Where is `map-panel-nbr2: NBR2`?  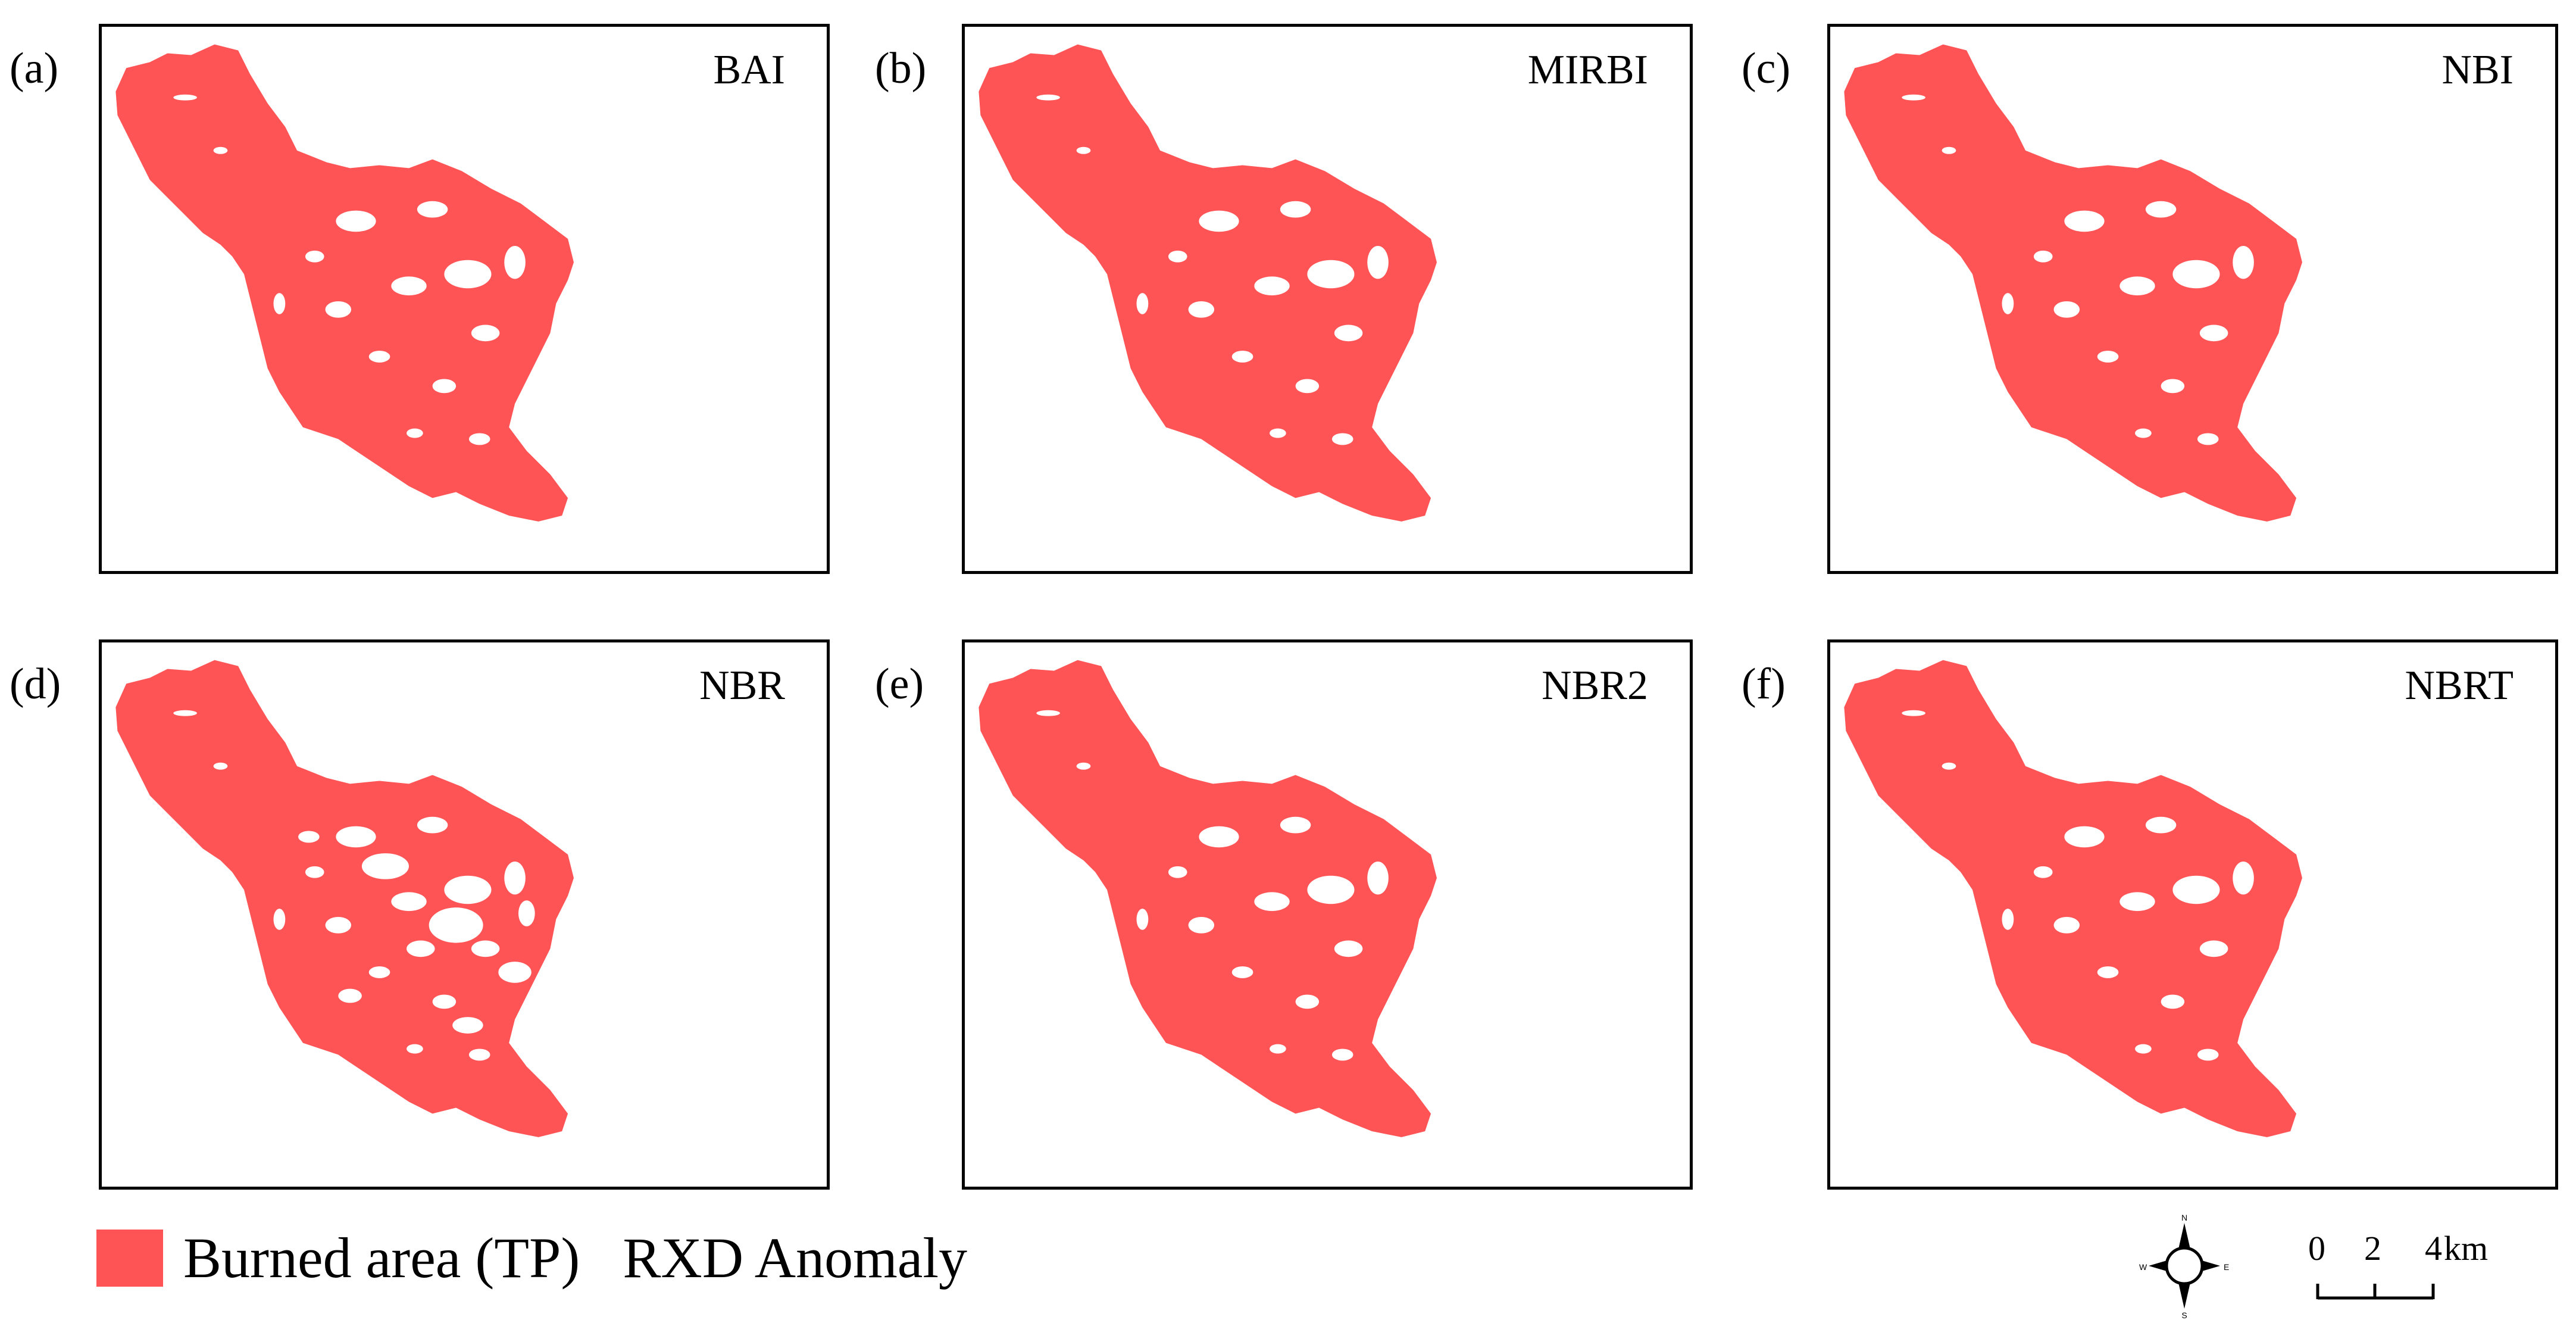
map-panel-nbr2: NBR2 is located at coordinates (1327, 914).